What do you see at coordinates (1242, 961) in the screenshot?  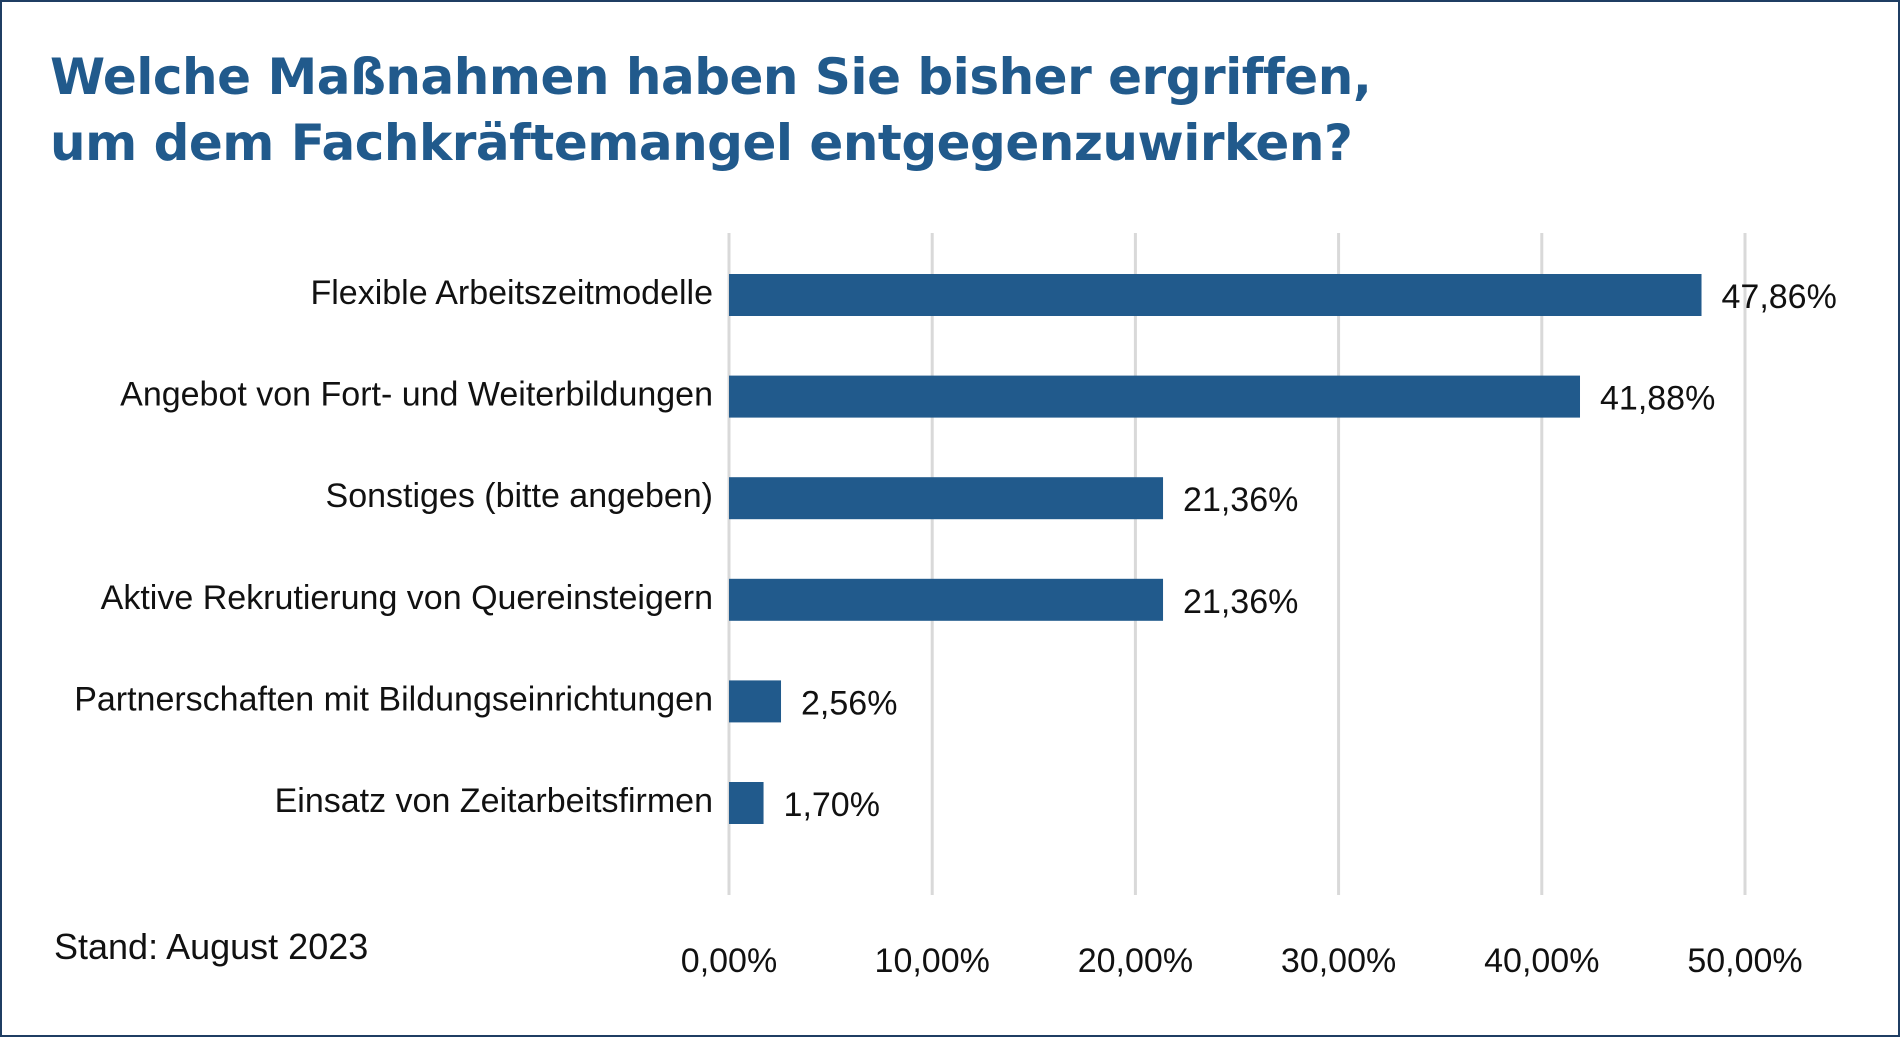 I see `x-axis-tick-labels: 0,00% 10,00% 20,00% 30,00% 40,00% 50,00%` at bounding box center [1242, 961].